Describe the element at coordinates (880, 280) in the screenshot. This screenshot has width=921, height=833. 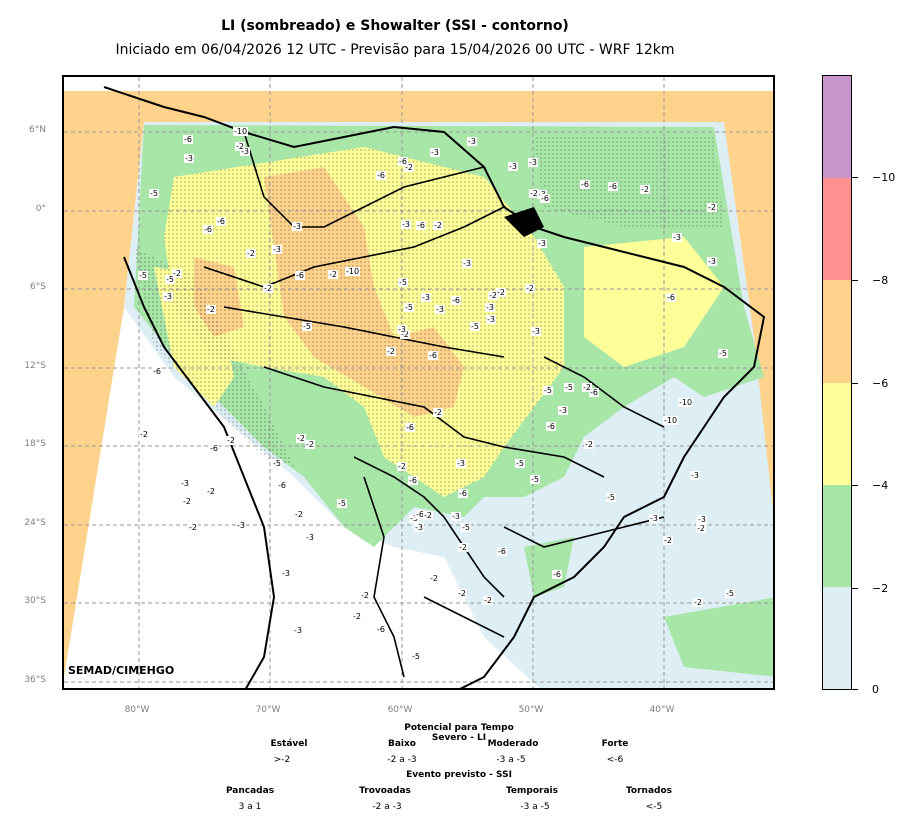
I see `colorbar-label-8: −8` at that location.